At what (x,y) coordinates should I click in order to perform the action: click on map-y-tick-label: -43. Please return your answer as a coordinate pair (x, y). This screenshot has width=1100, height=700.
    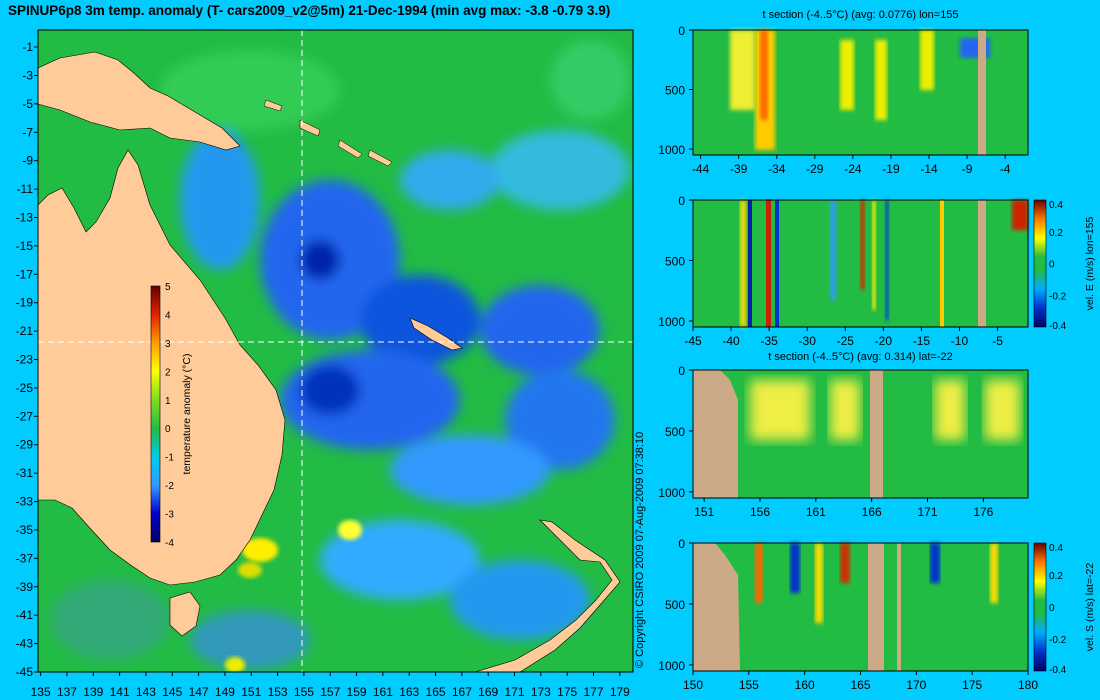
    Looking at the image, I should click on (25, 644).